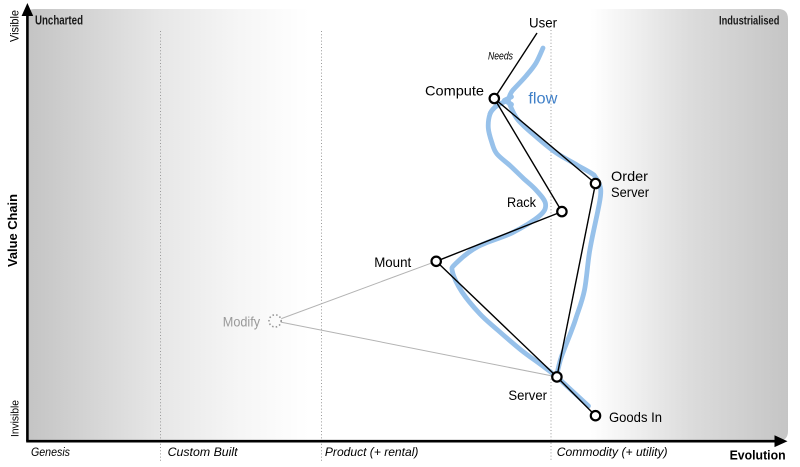 This screenshot has width=800, height=467. I want to click on svg-text: Modify, so click(241, 321).